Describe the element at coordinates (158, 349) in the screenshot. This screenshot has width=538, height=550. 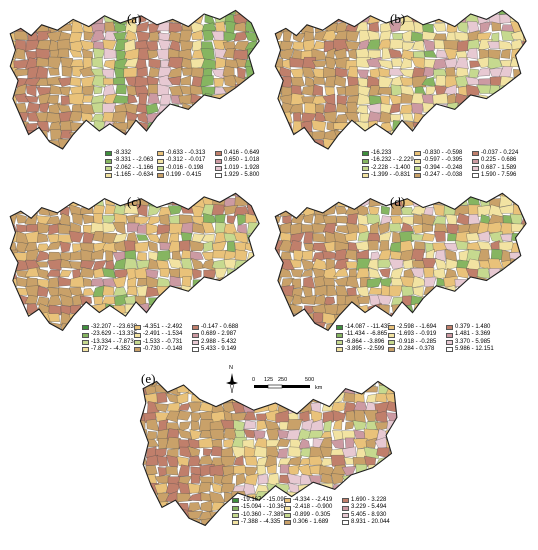
I see `legend-item: -0.730 - -0.148` at that location.